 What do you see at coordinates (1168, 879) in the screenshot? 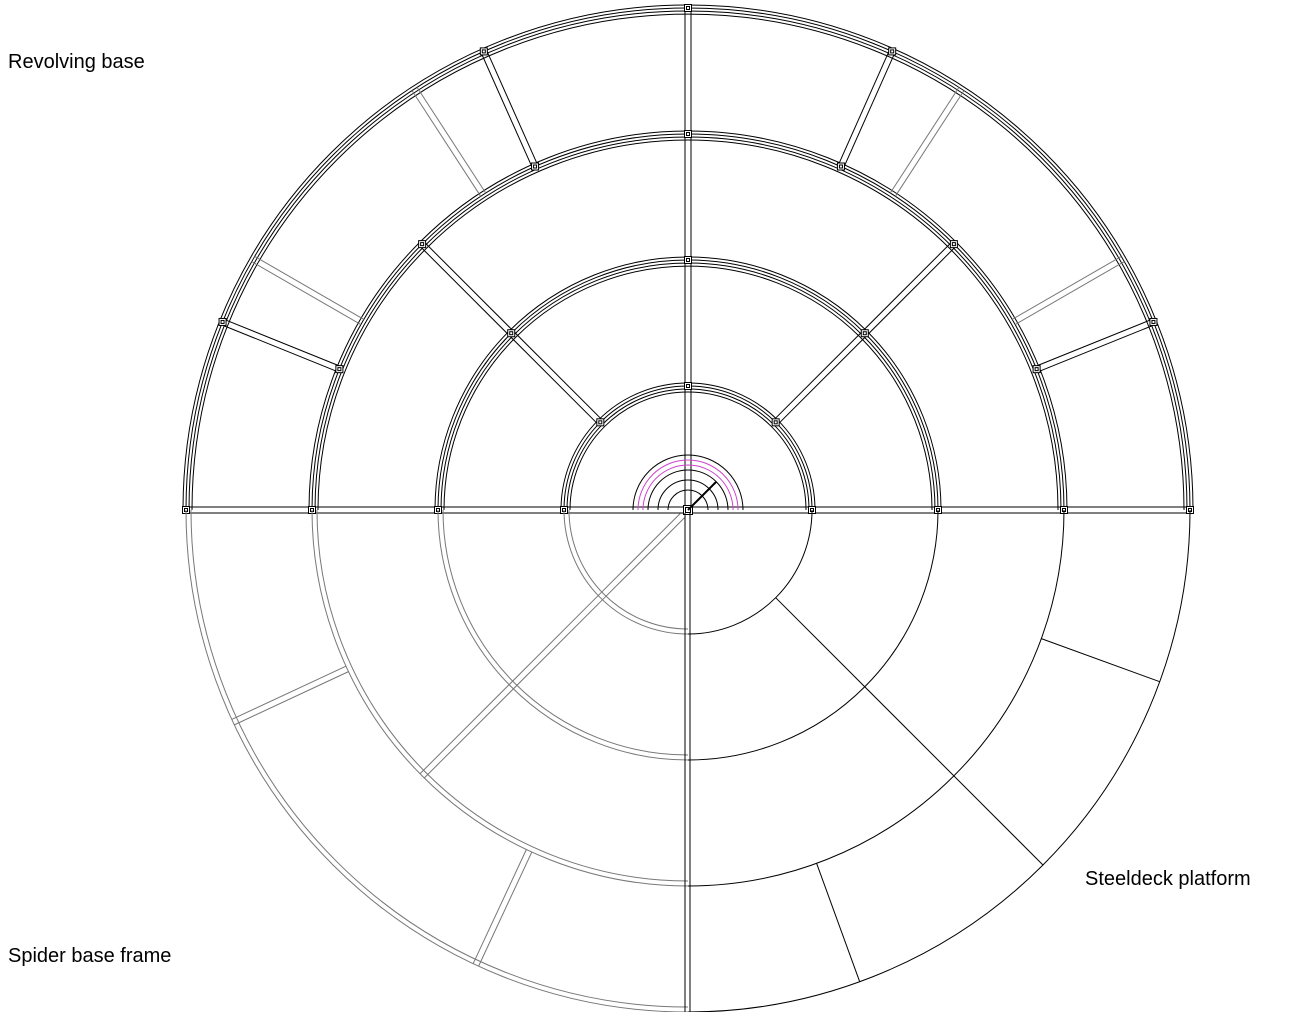
I see `steeldeck-platform-label: Steeldeck platform` at bounding box center [1168, 879].